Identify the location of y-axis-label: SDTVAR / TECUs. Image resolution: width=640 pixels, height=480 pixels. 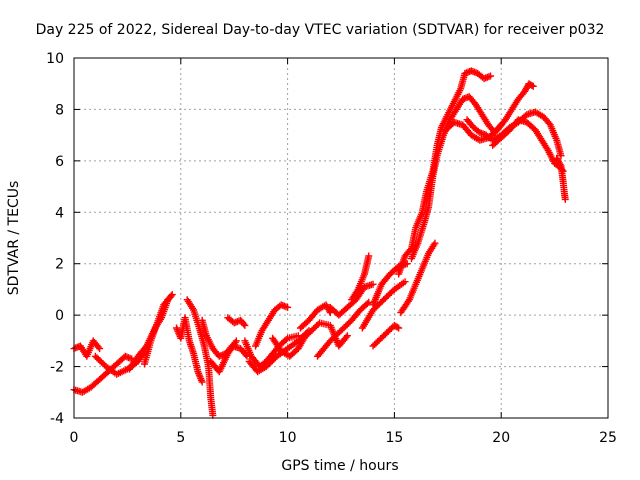
(14, 238).